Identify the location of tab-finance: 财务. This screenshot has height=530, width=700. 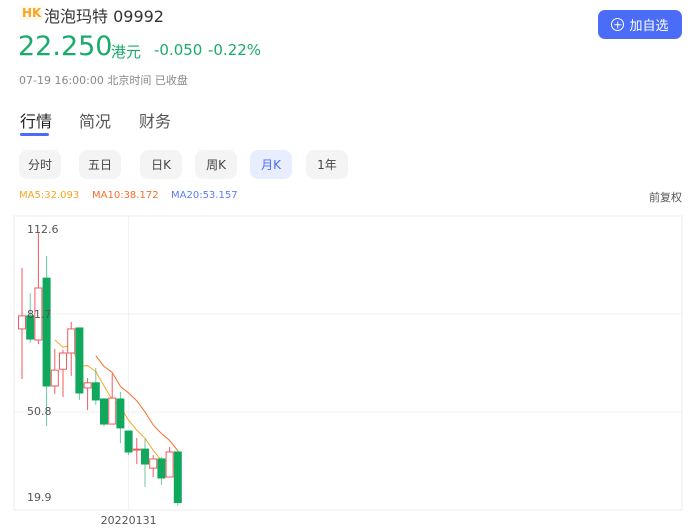
(155, 121).